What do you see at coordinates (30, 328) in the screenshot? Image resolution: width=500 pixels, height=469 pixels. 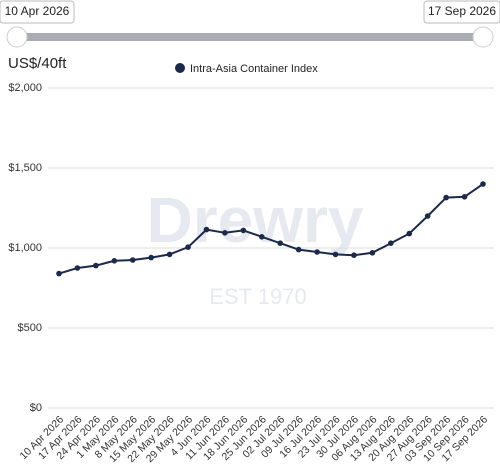 I see `y-tick-label: $500` at bounding box center [30, 328].